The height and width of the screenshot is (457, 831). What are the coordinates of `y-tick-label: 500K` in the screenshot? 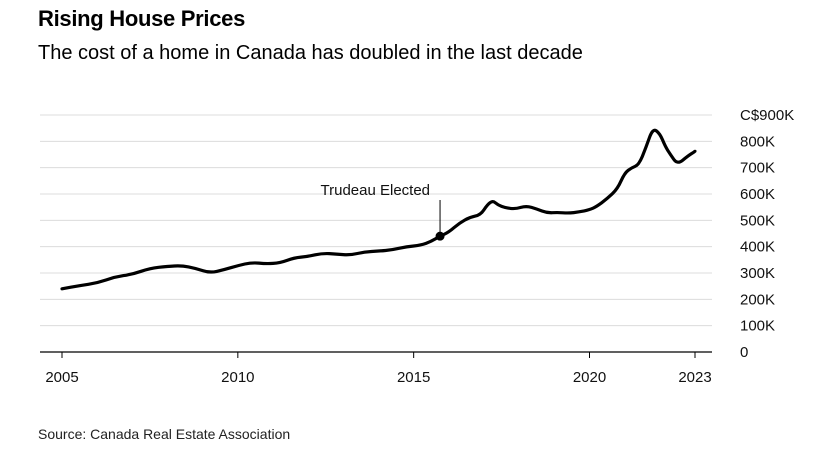 It's located at (757, 220).